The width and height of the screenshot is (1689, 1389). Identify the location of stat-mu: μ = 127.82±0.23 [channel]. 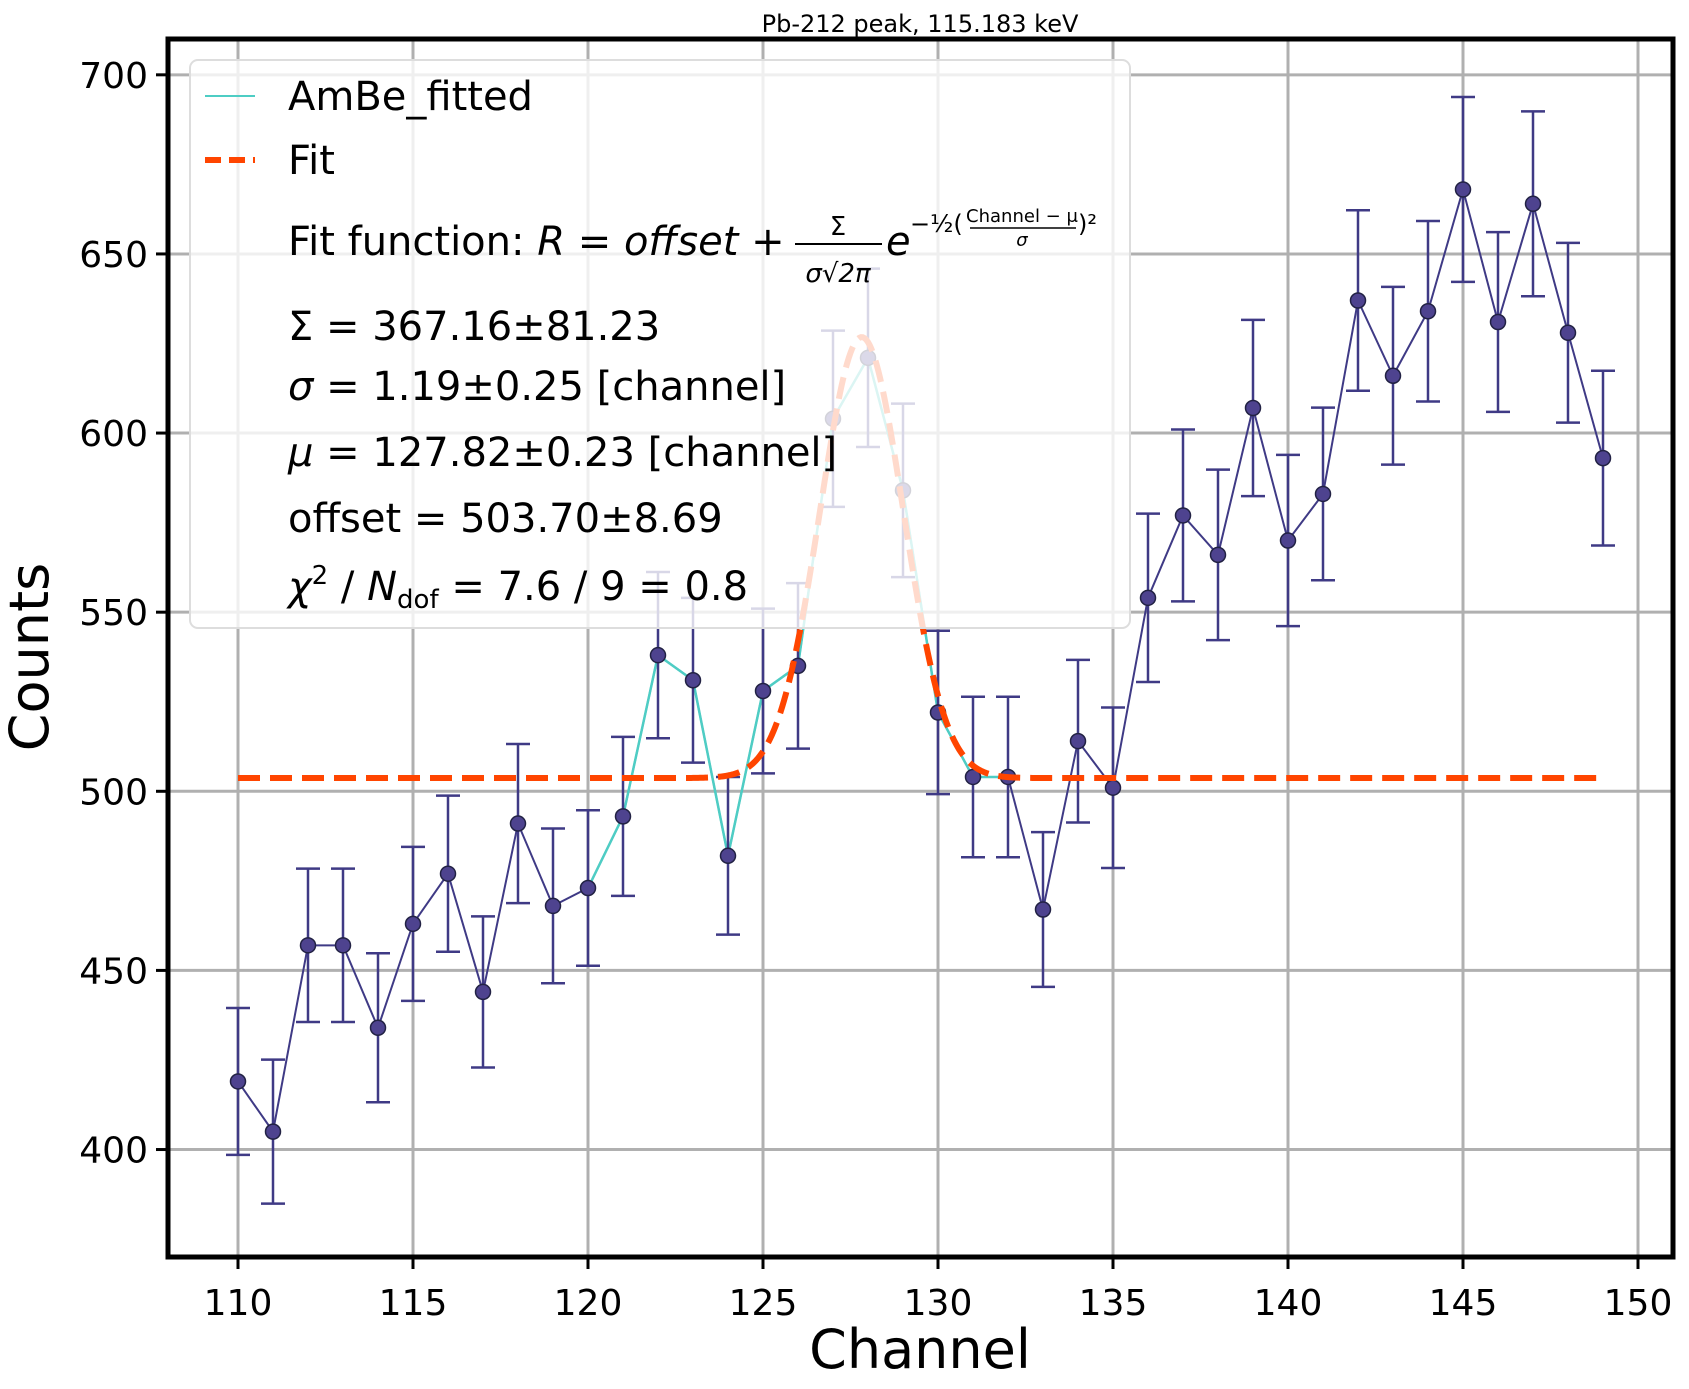
(562, 453).